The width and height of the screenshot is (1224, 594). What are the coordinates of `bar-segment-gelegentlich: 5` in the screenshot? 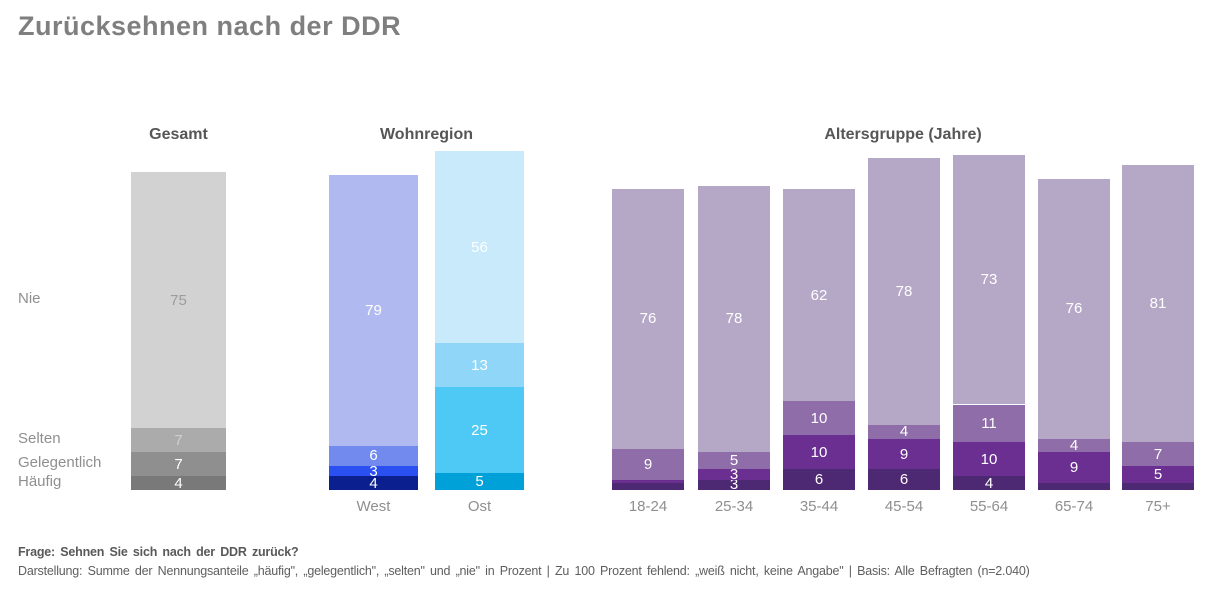 It's located at (1158, 475).